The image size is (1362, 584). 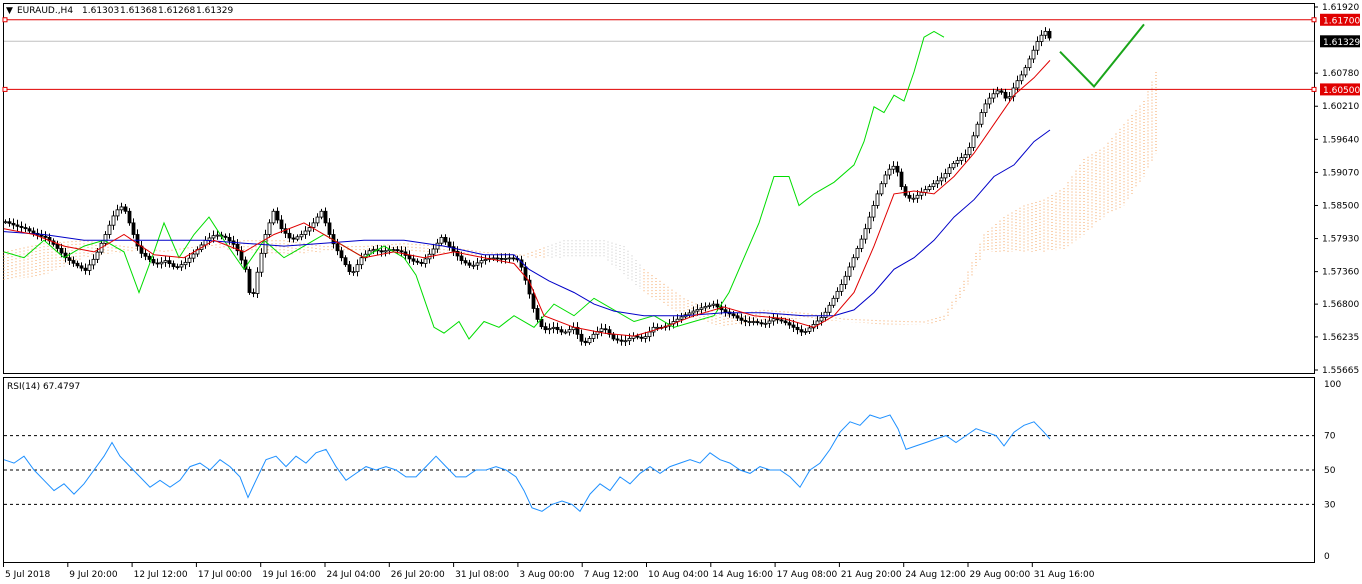 What do you see at coordinates (1330, 505) in the screenshot?
I see `rsi-tick-label: 30` at bounding box center [1330, 505].